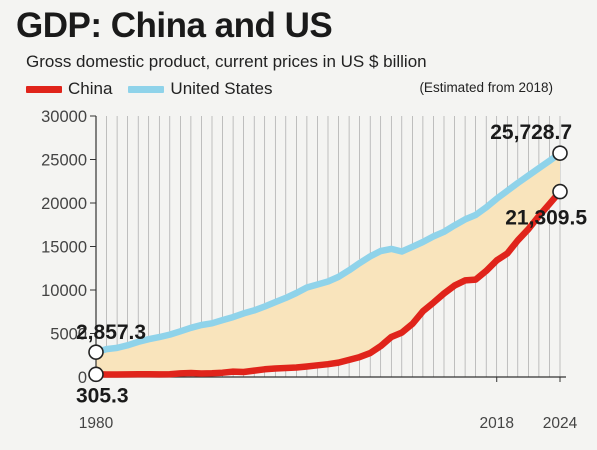 The image size is (597, 450). I want to click on estimate-note: (Estimated from 2018), so click(486, 87).